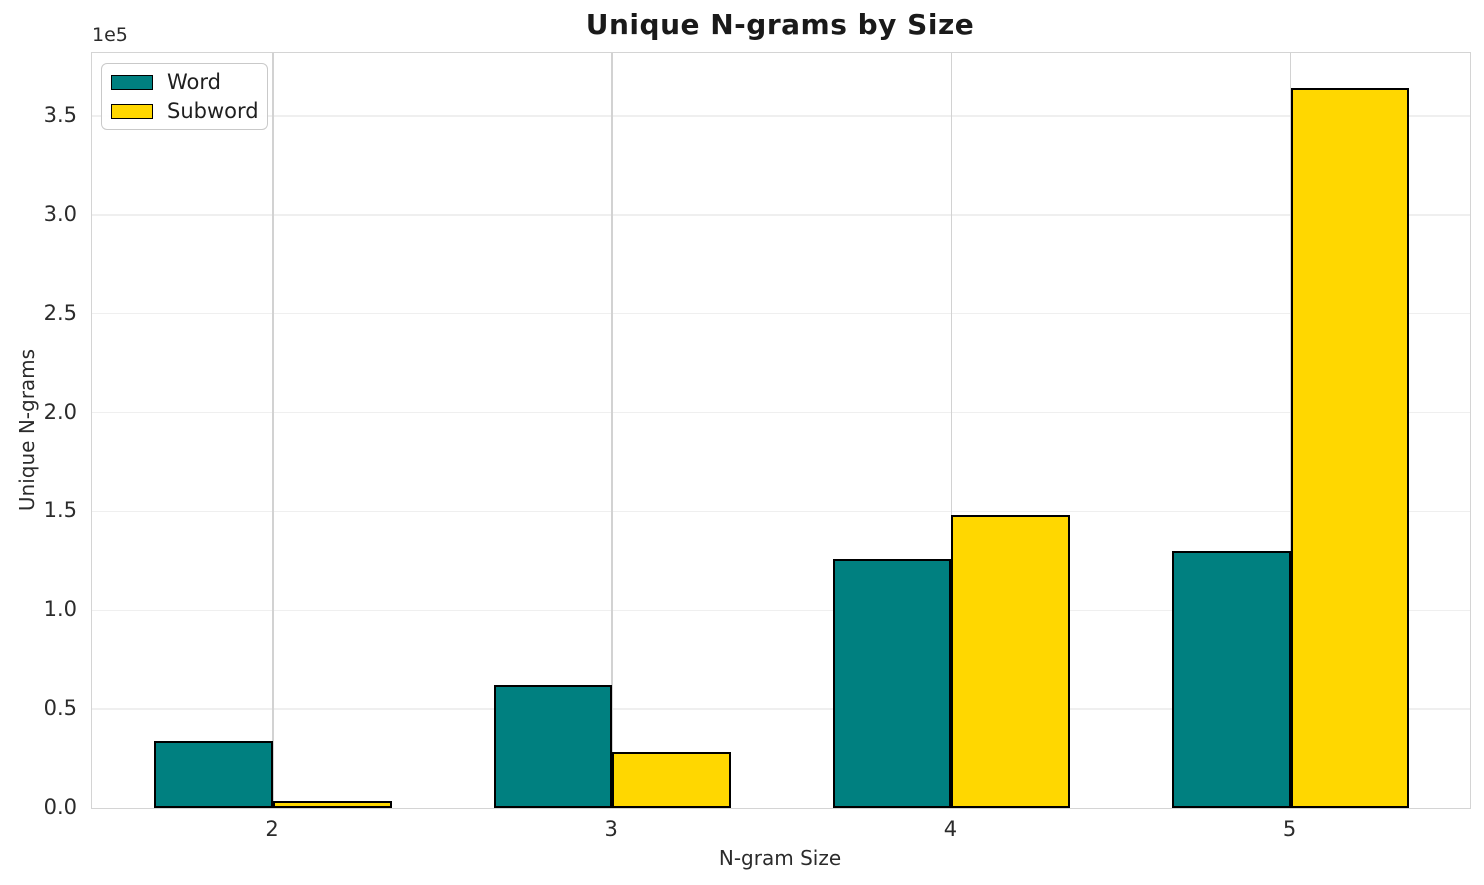  I want to click on y-tick-label: 1.5, so click(60, 510).